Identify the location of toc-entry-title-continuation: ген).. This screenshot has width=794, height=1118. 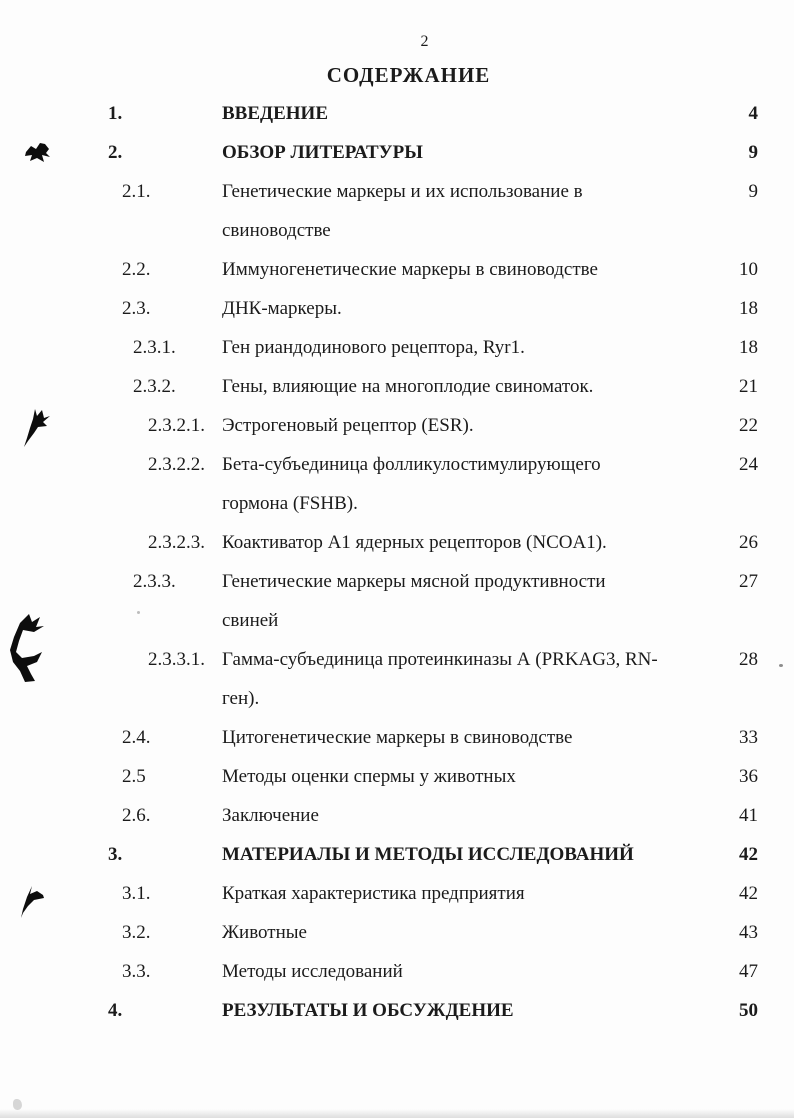
(241, 698).